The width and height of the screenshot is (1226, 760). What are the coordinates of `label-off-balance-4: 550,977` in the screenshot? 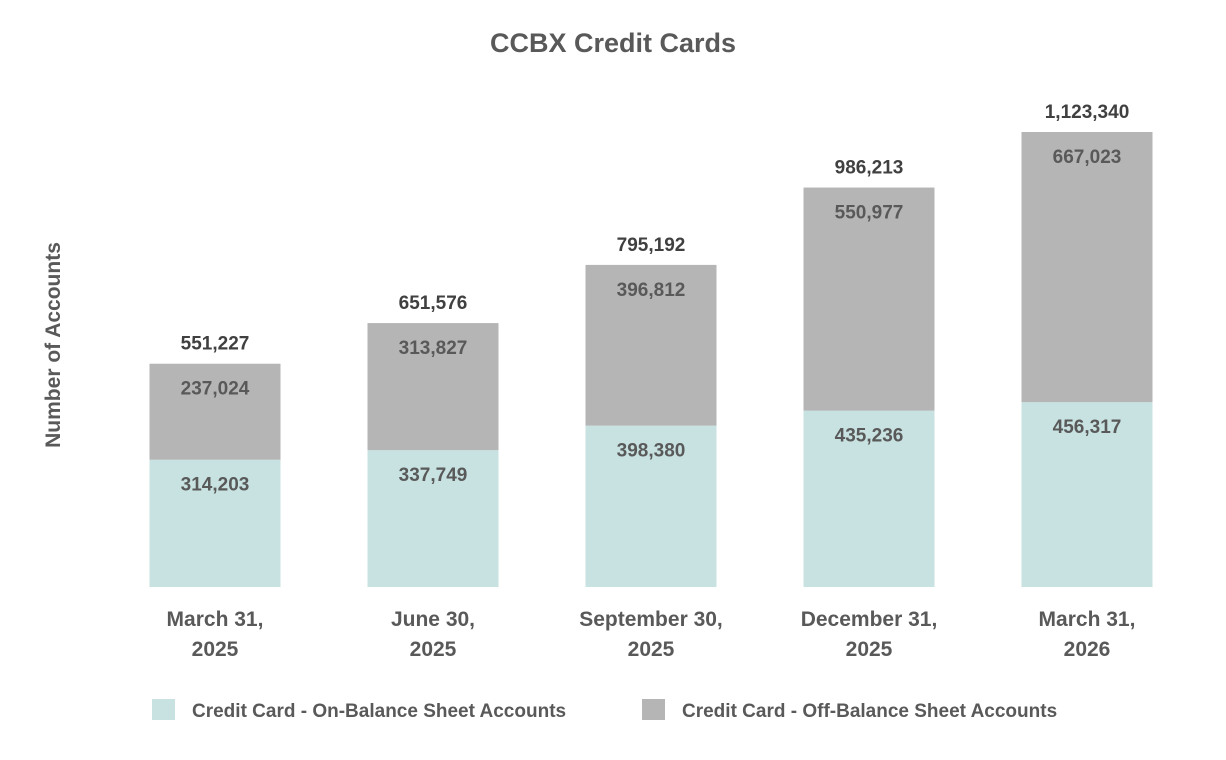 It's located at (869, 213).